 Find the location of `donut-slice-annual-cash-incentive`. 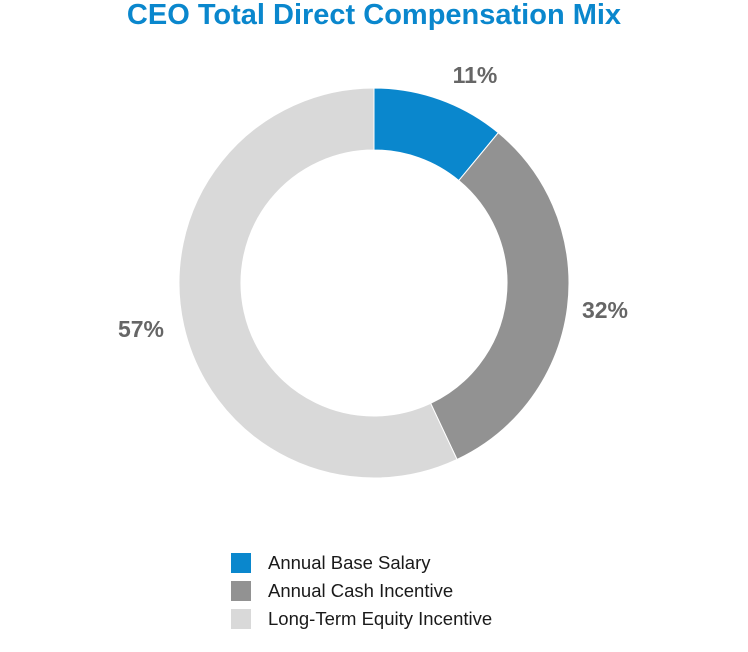

donut-slice-annual-cash-incentive is located at coordinates (499, 296).